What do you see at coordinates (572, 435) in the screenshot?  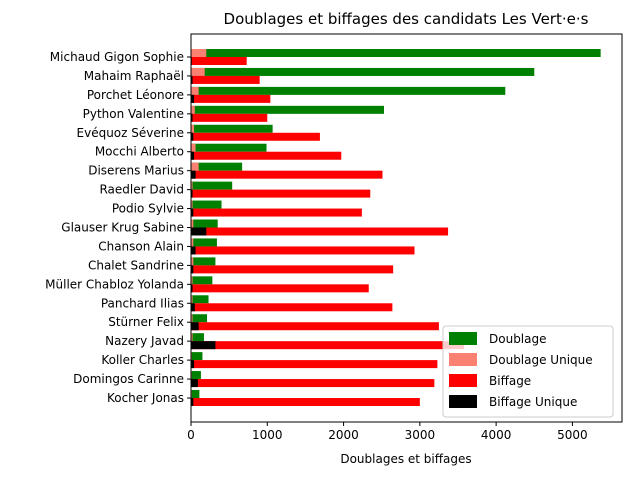 I see `x-tick-label: 5000` at bounding box center [572, 435].